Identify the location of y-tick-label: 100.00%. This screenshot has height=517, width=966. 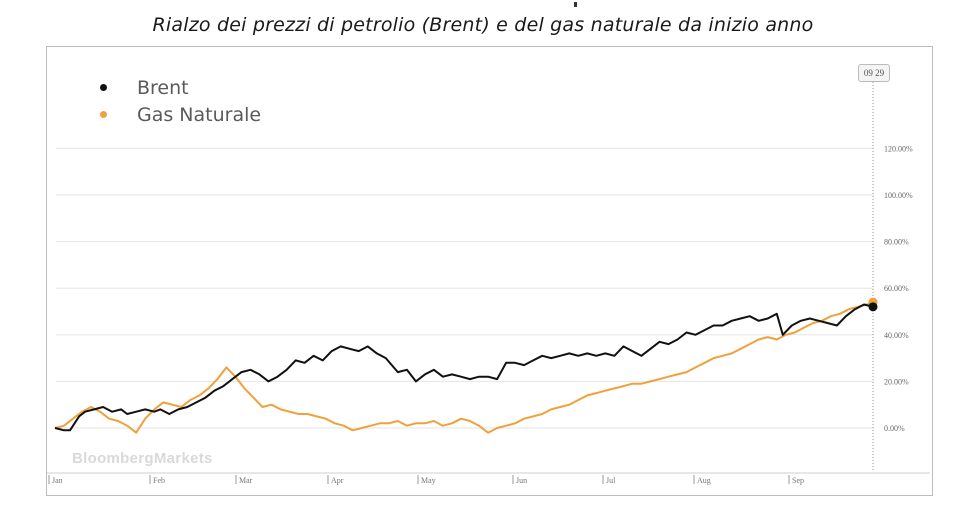
(898, 195).